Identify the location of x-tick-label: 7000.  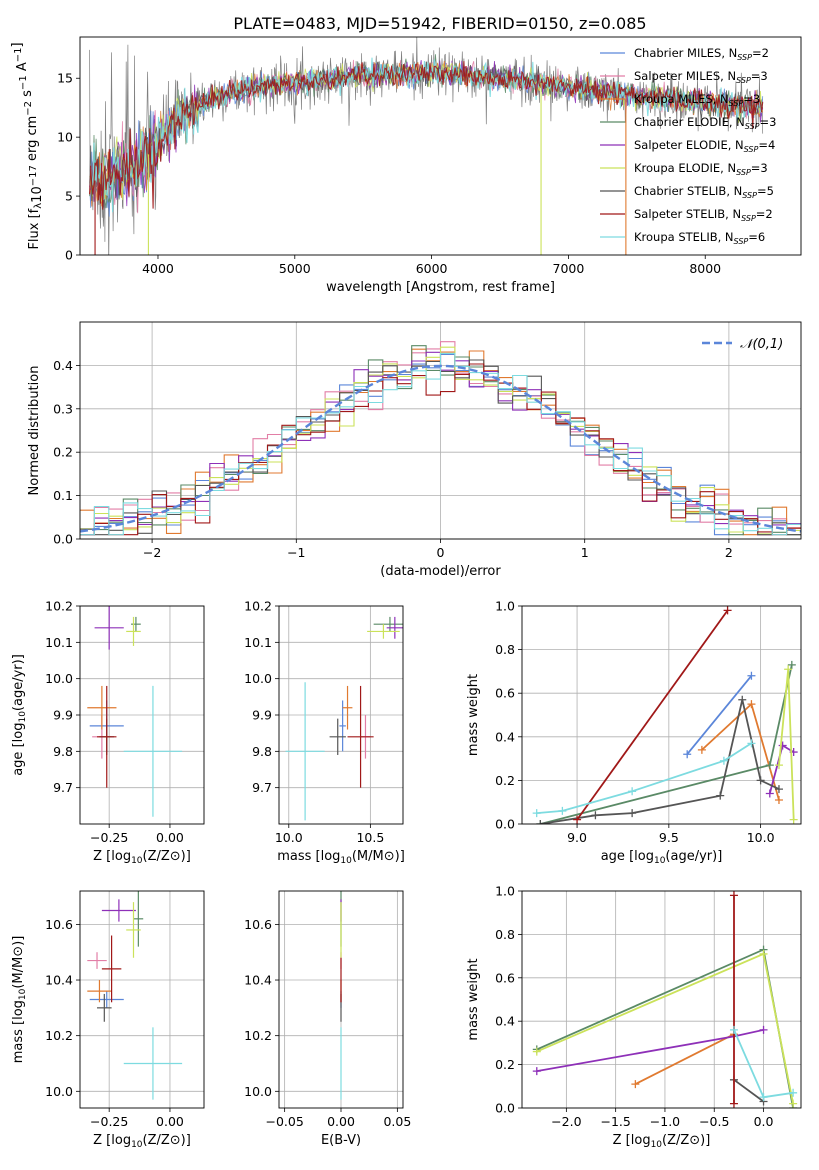
(569, 268).